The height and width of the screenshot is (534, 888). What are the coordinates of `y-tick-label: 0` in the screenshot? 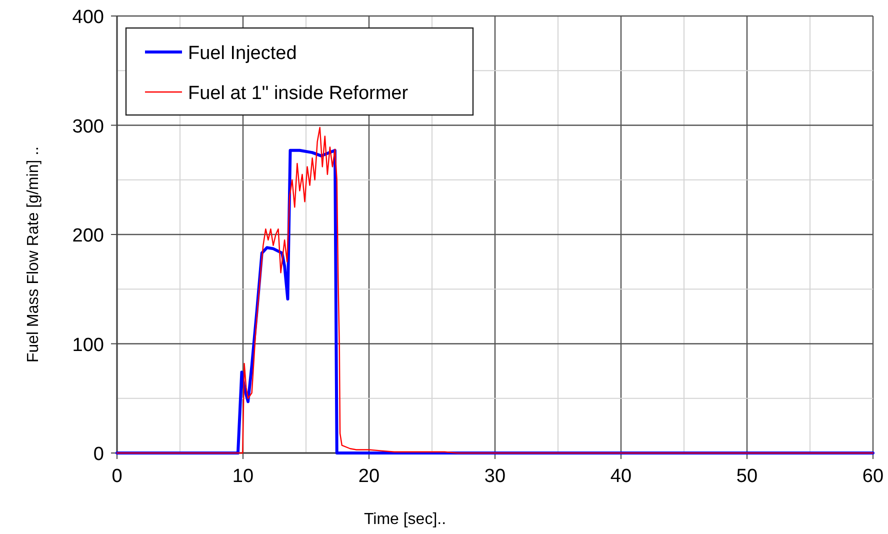 It's located at (98, 454).